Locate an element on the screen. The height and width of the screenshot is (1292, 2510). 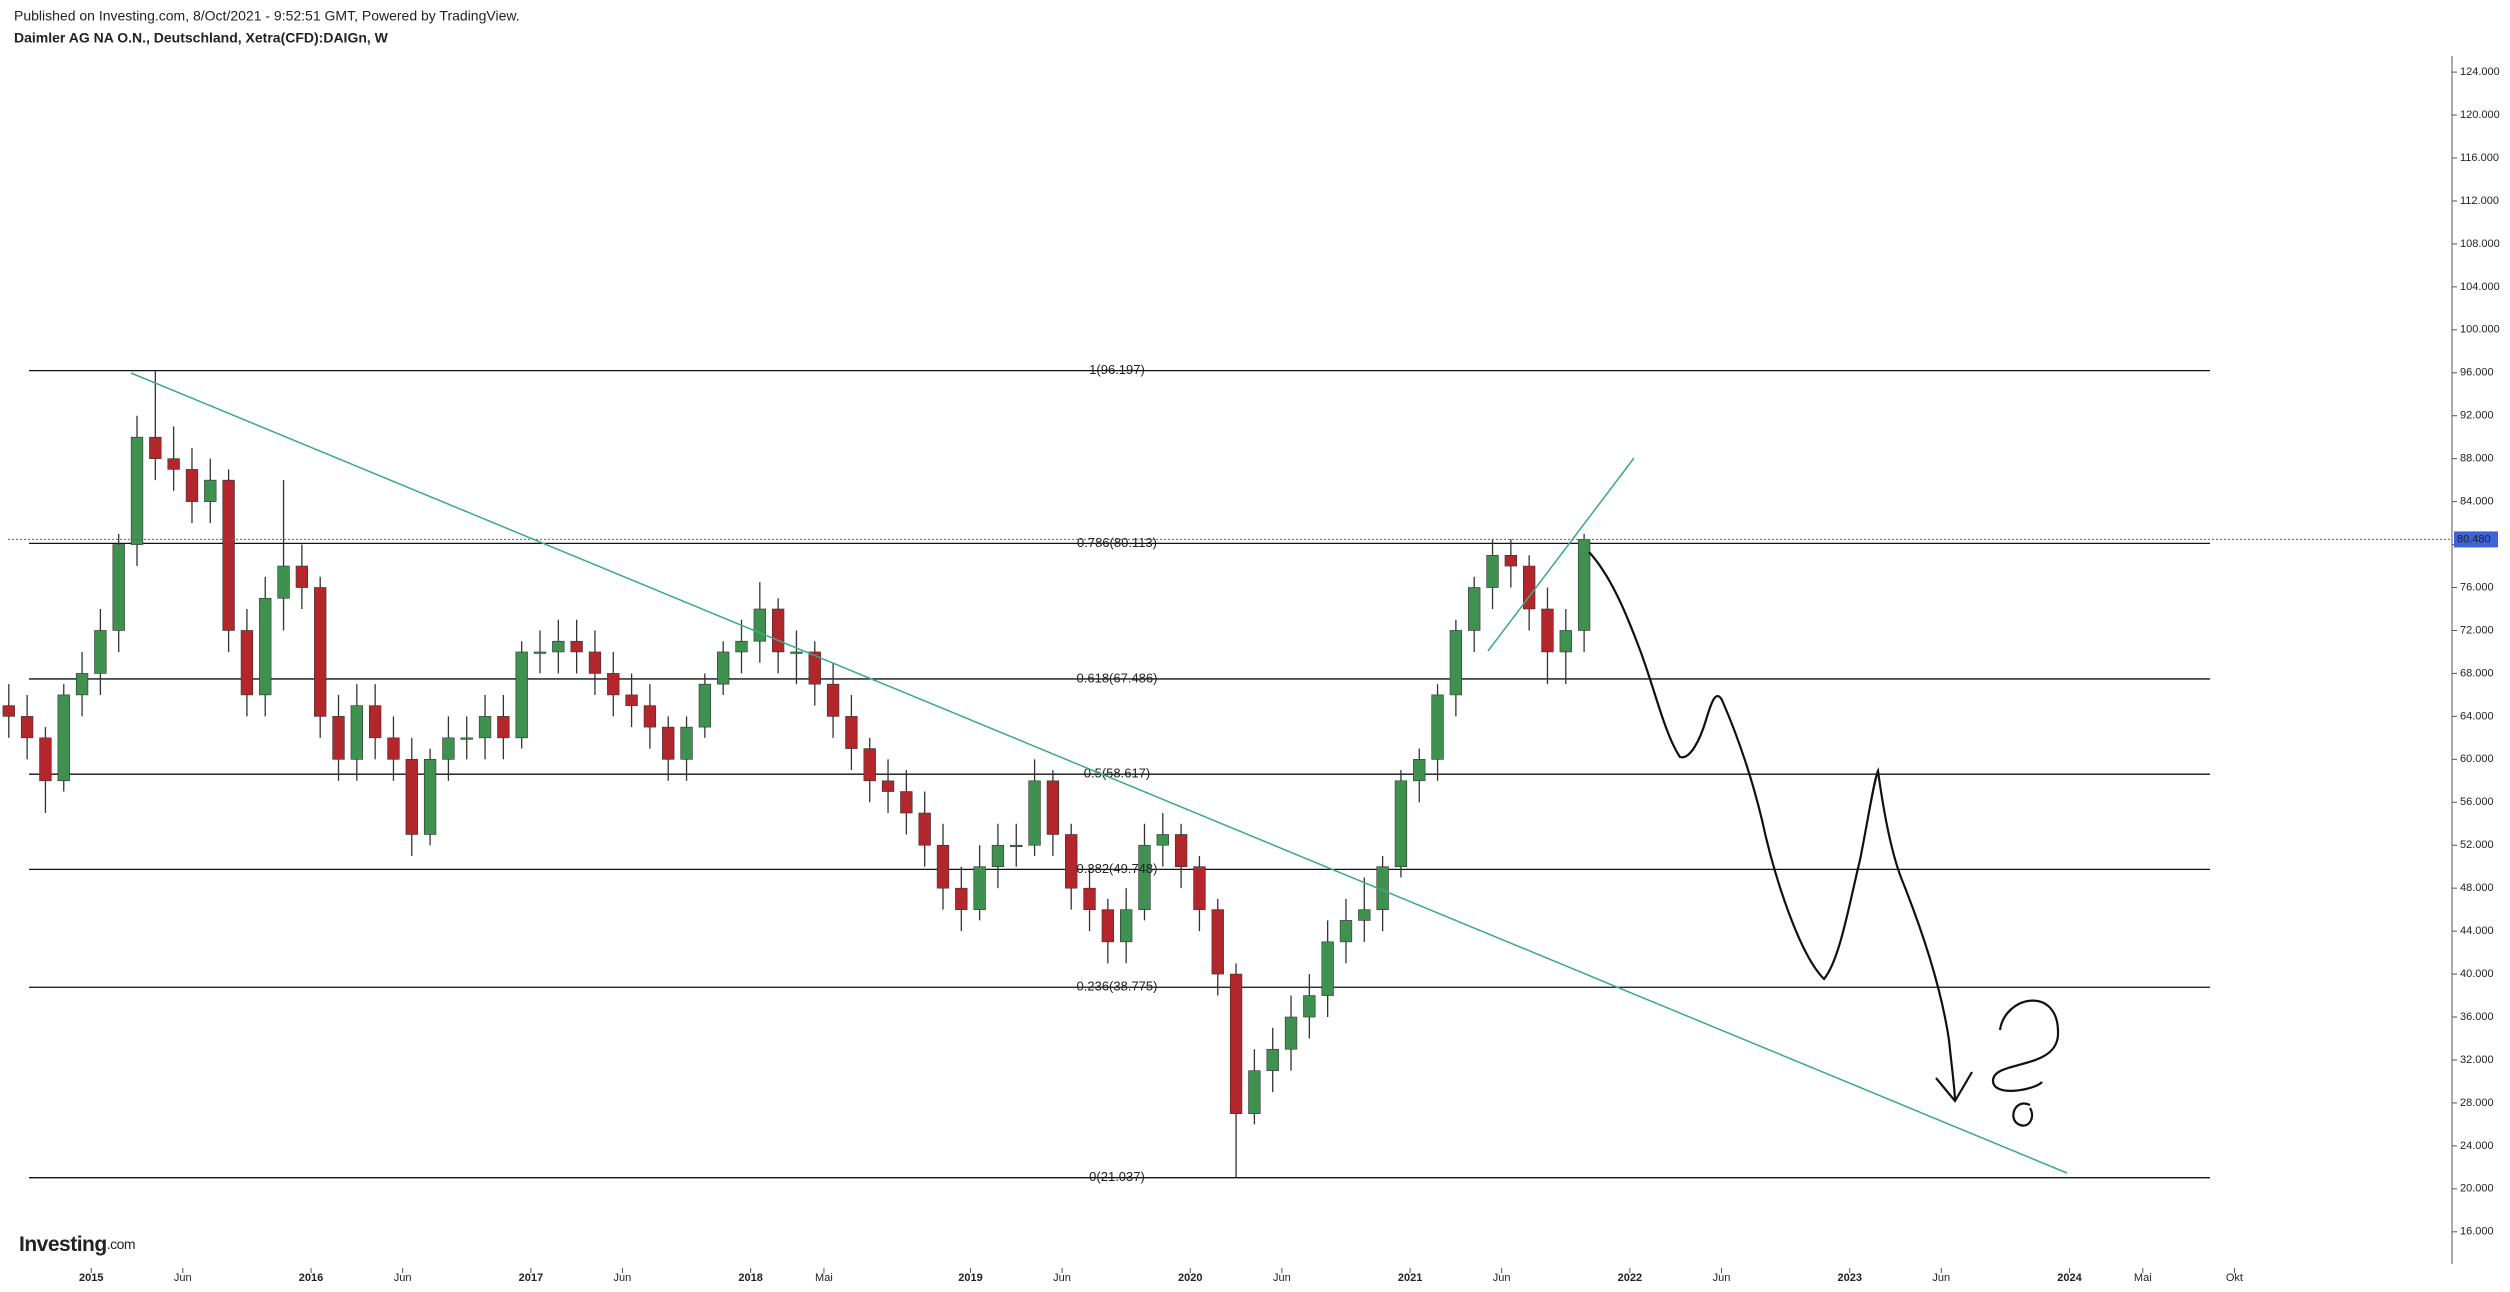
logo: Investing.com is located at coordinates (77, 1244).